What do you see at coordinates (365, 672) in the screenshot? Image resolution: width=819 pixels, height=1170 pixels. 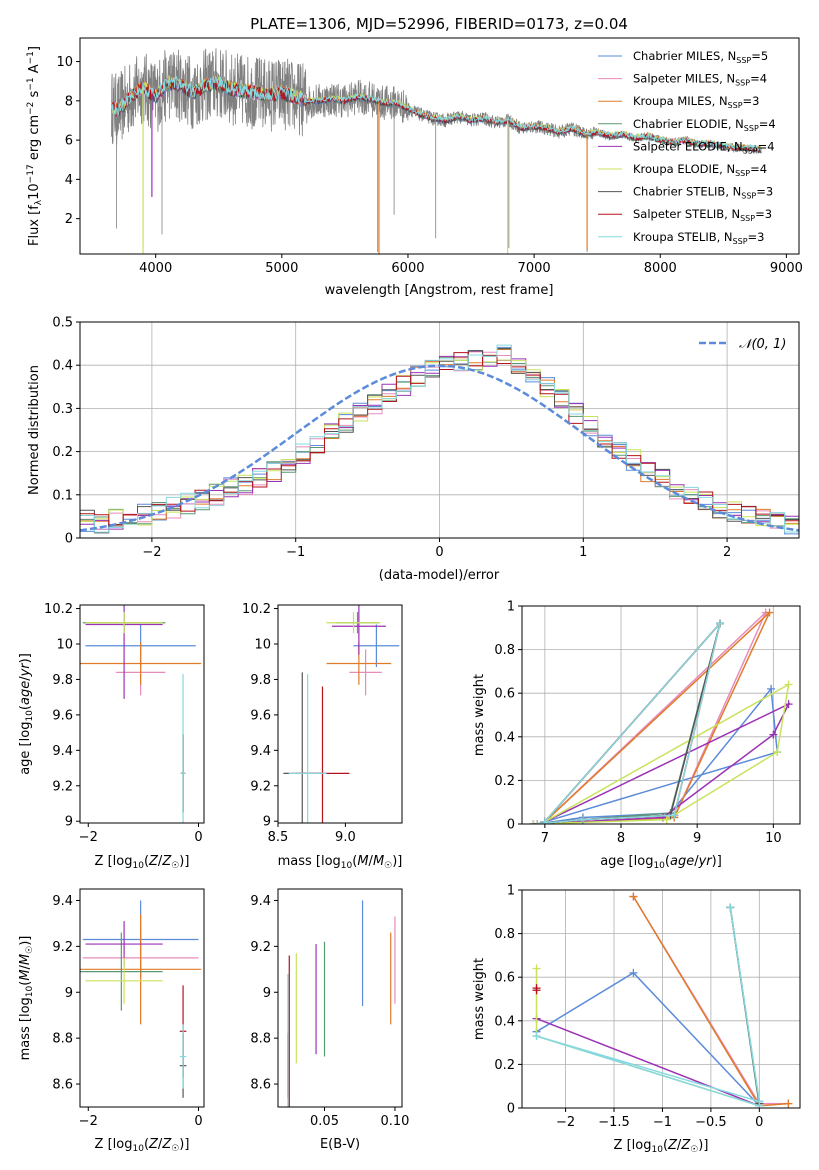 I see `errorbar-point-salpeter-miles` at bounding box center [365, 672].